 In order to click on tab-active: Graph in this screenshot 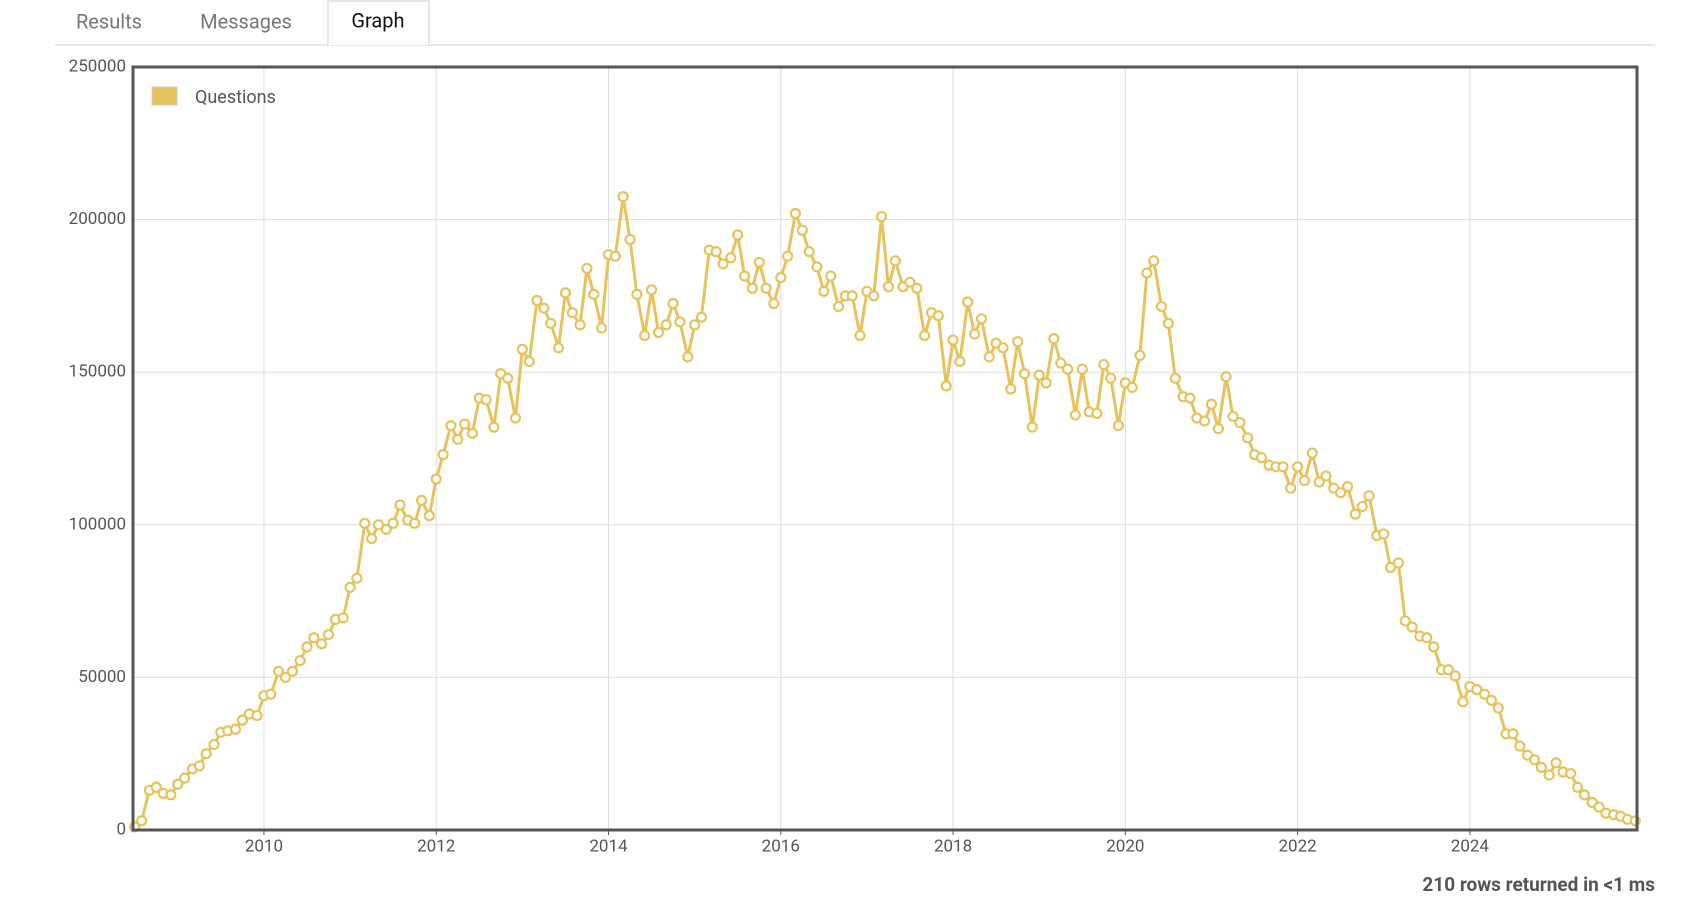, I will do `click(377, 20)`.